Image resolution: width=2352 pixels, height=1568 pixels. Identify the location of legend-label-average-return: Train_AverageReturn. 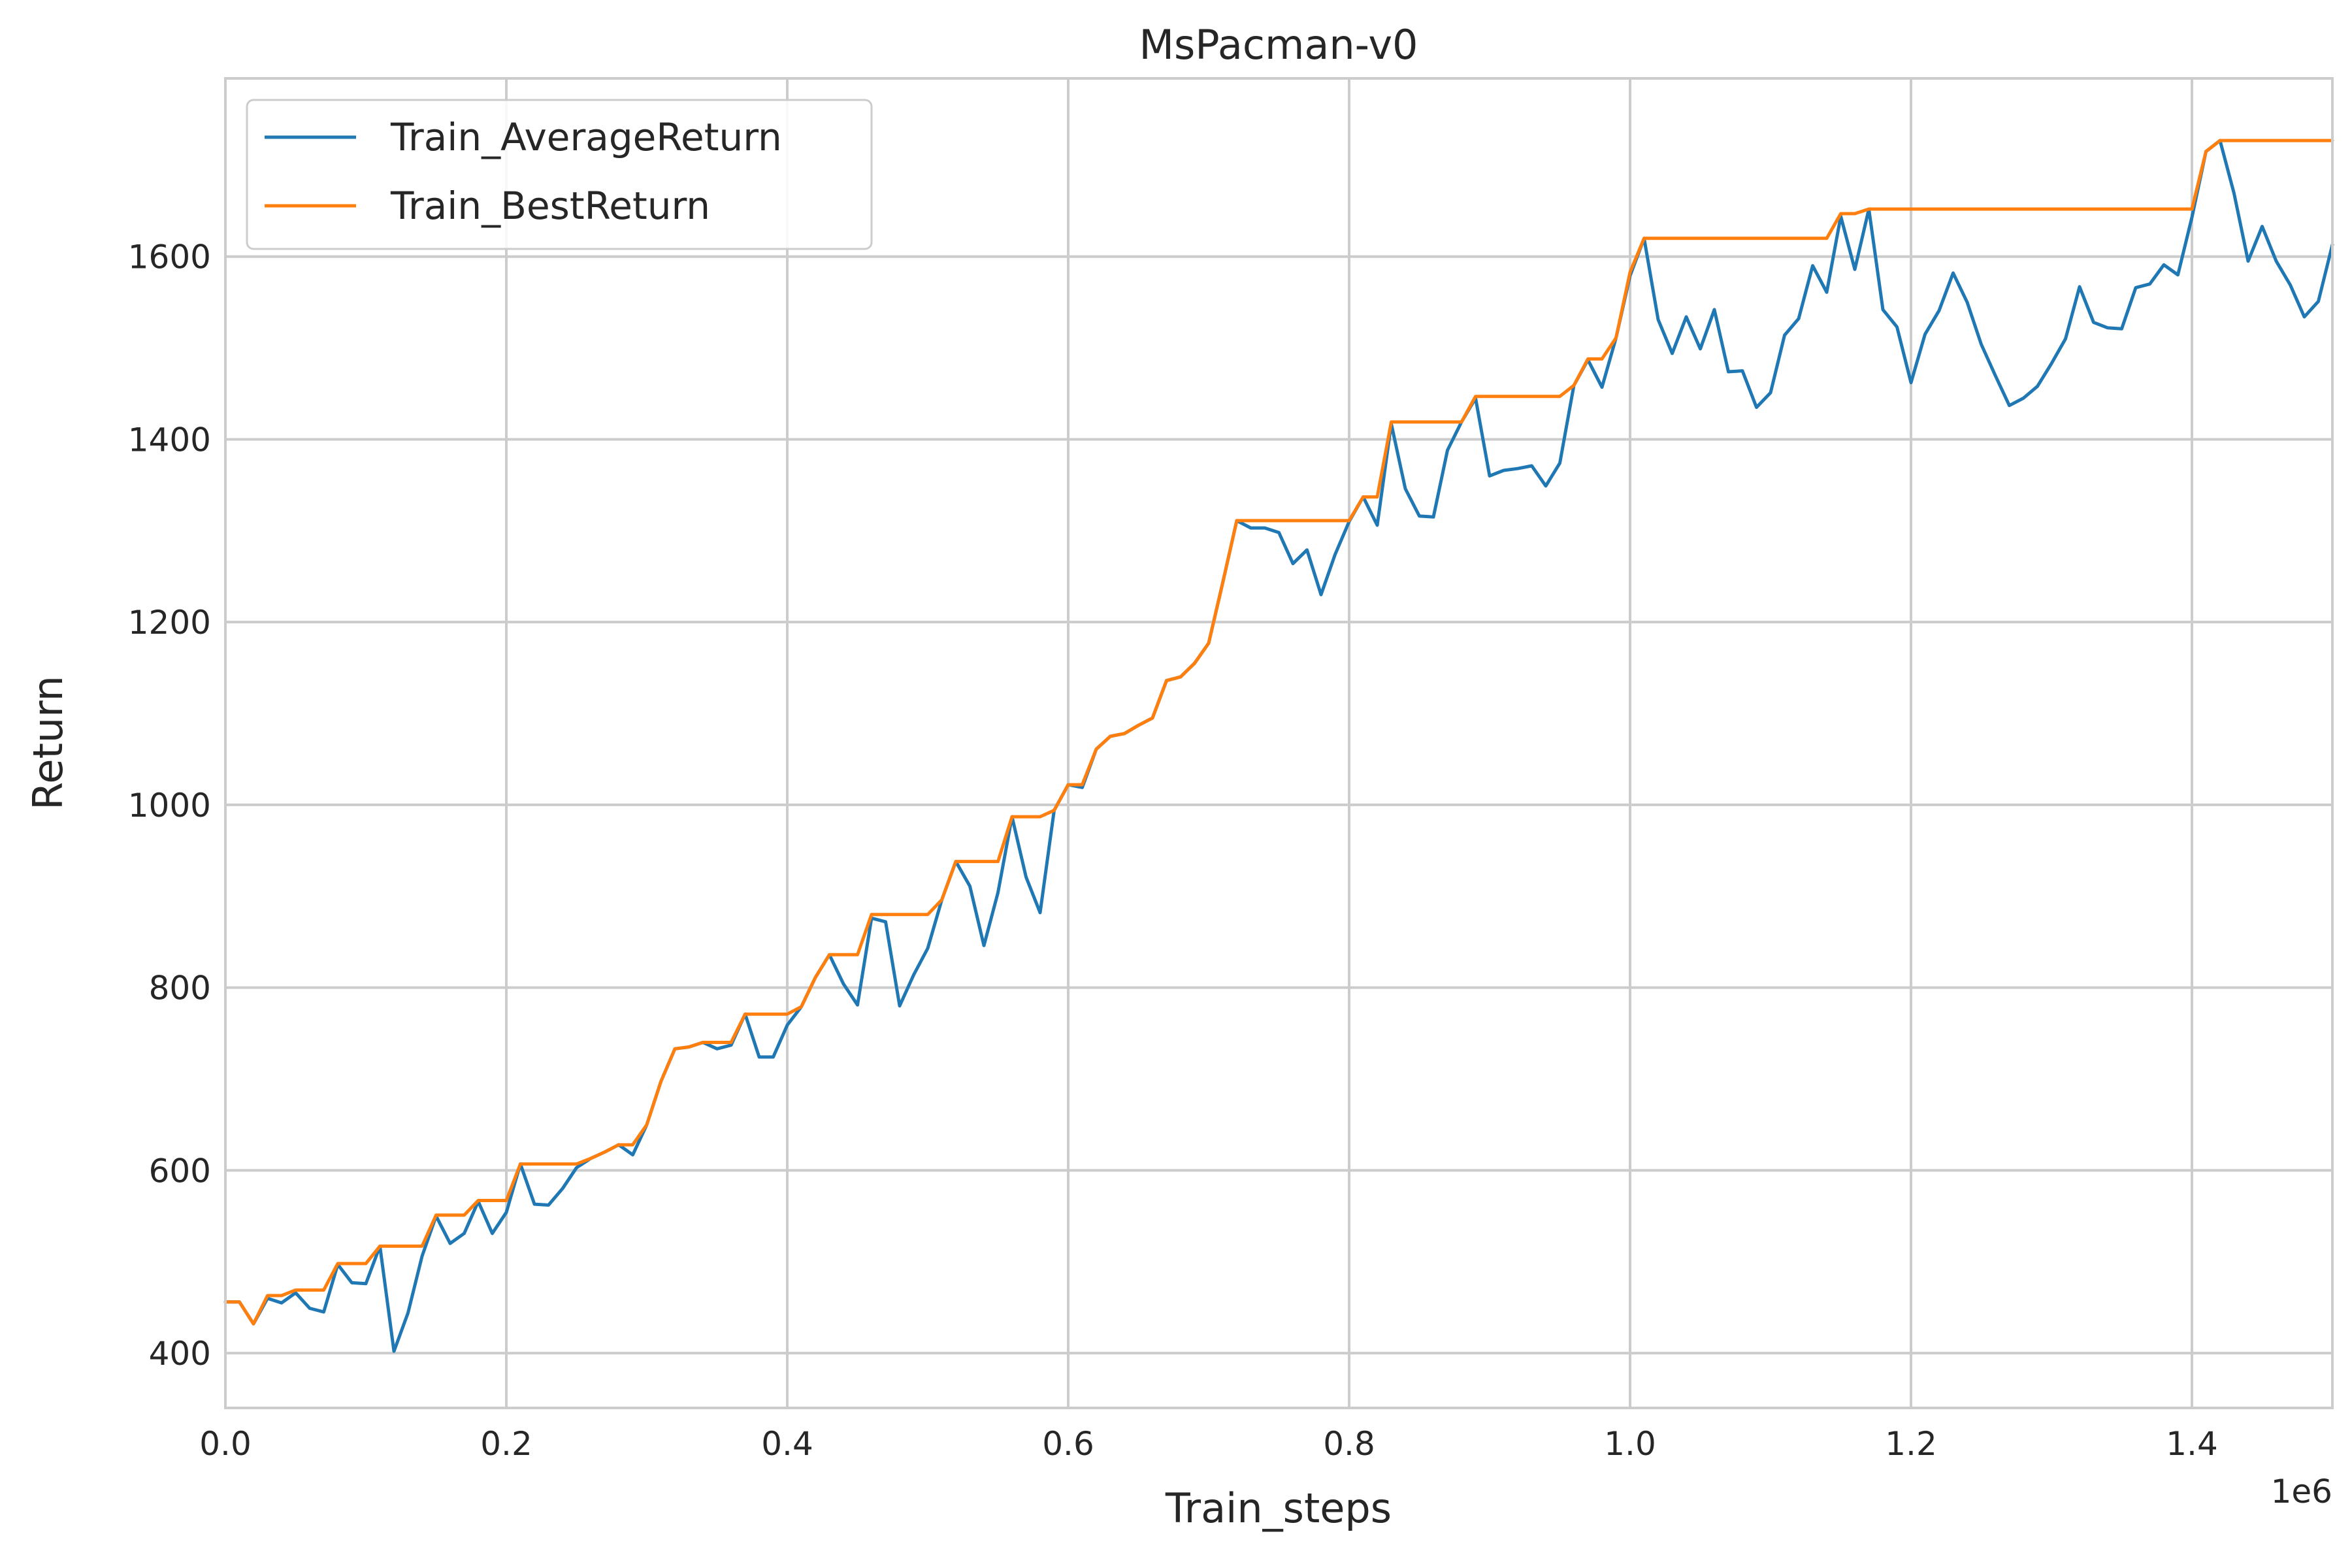
(586, 137).